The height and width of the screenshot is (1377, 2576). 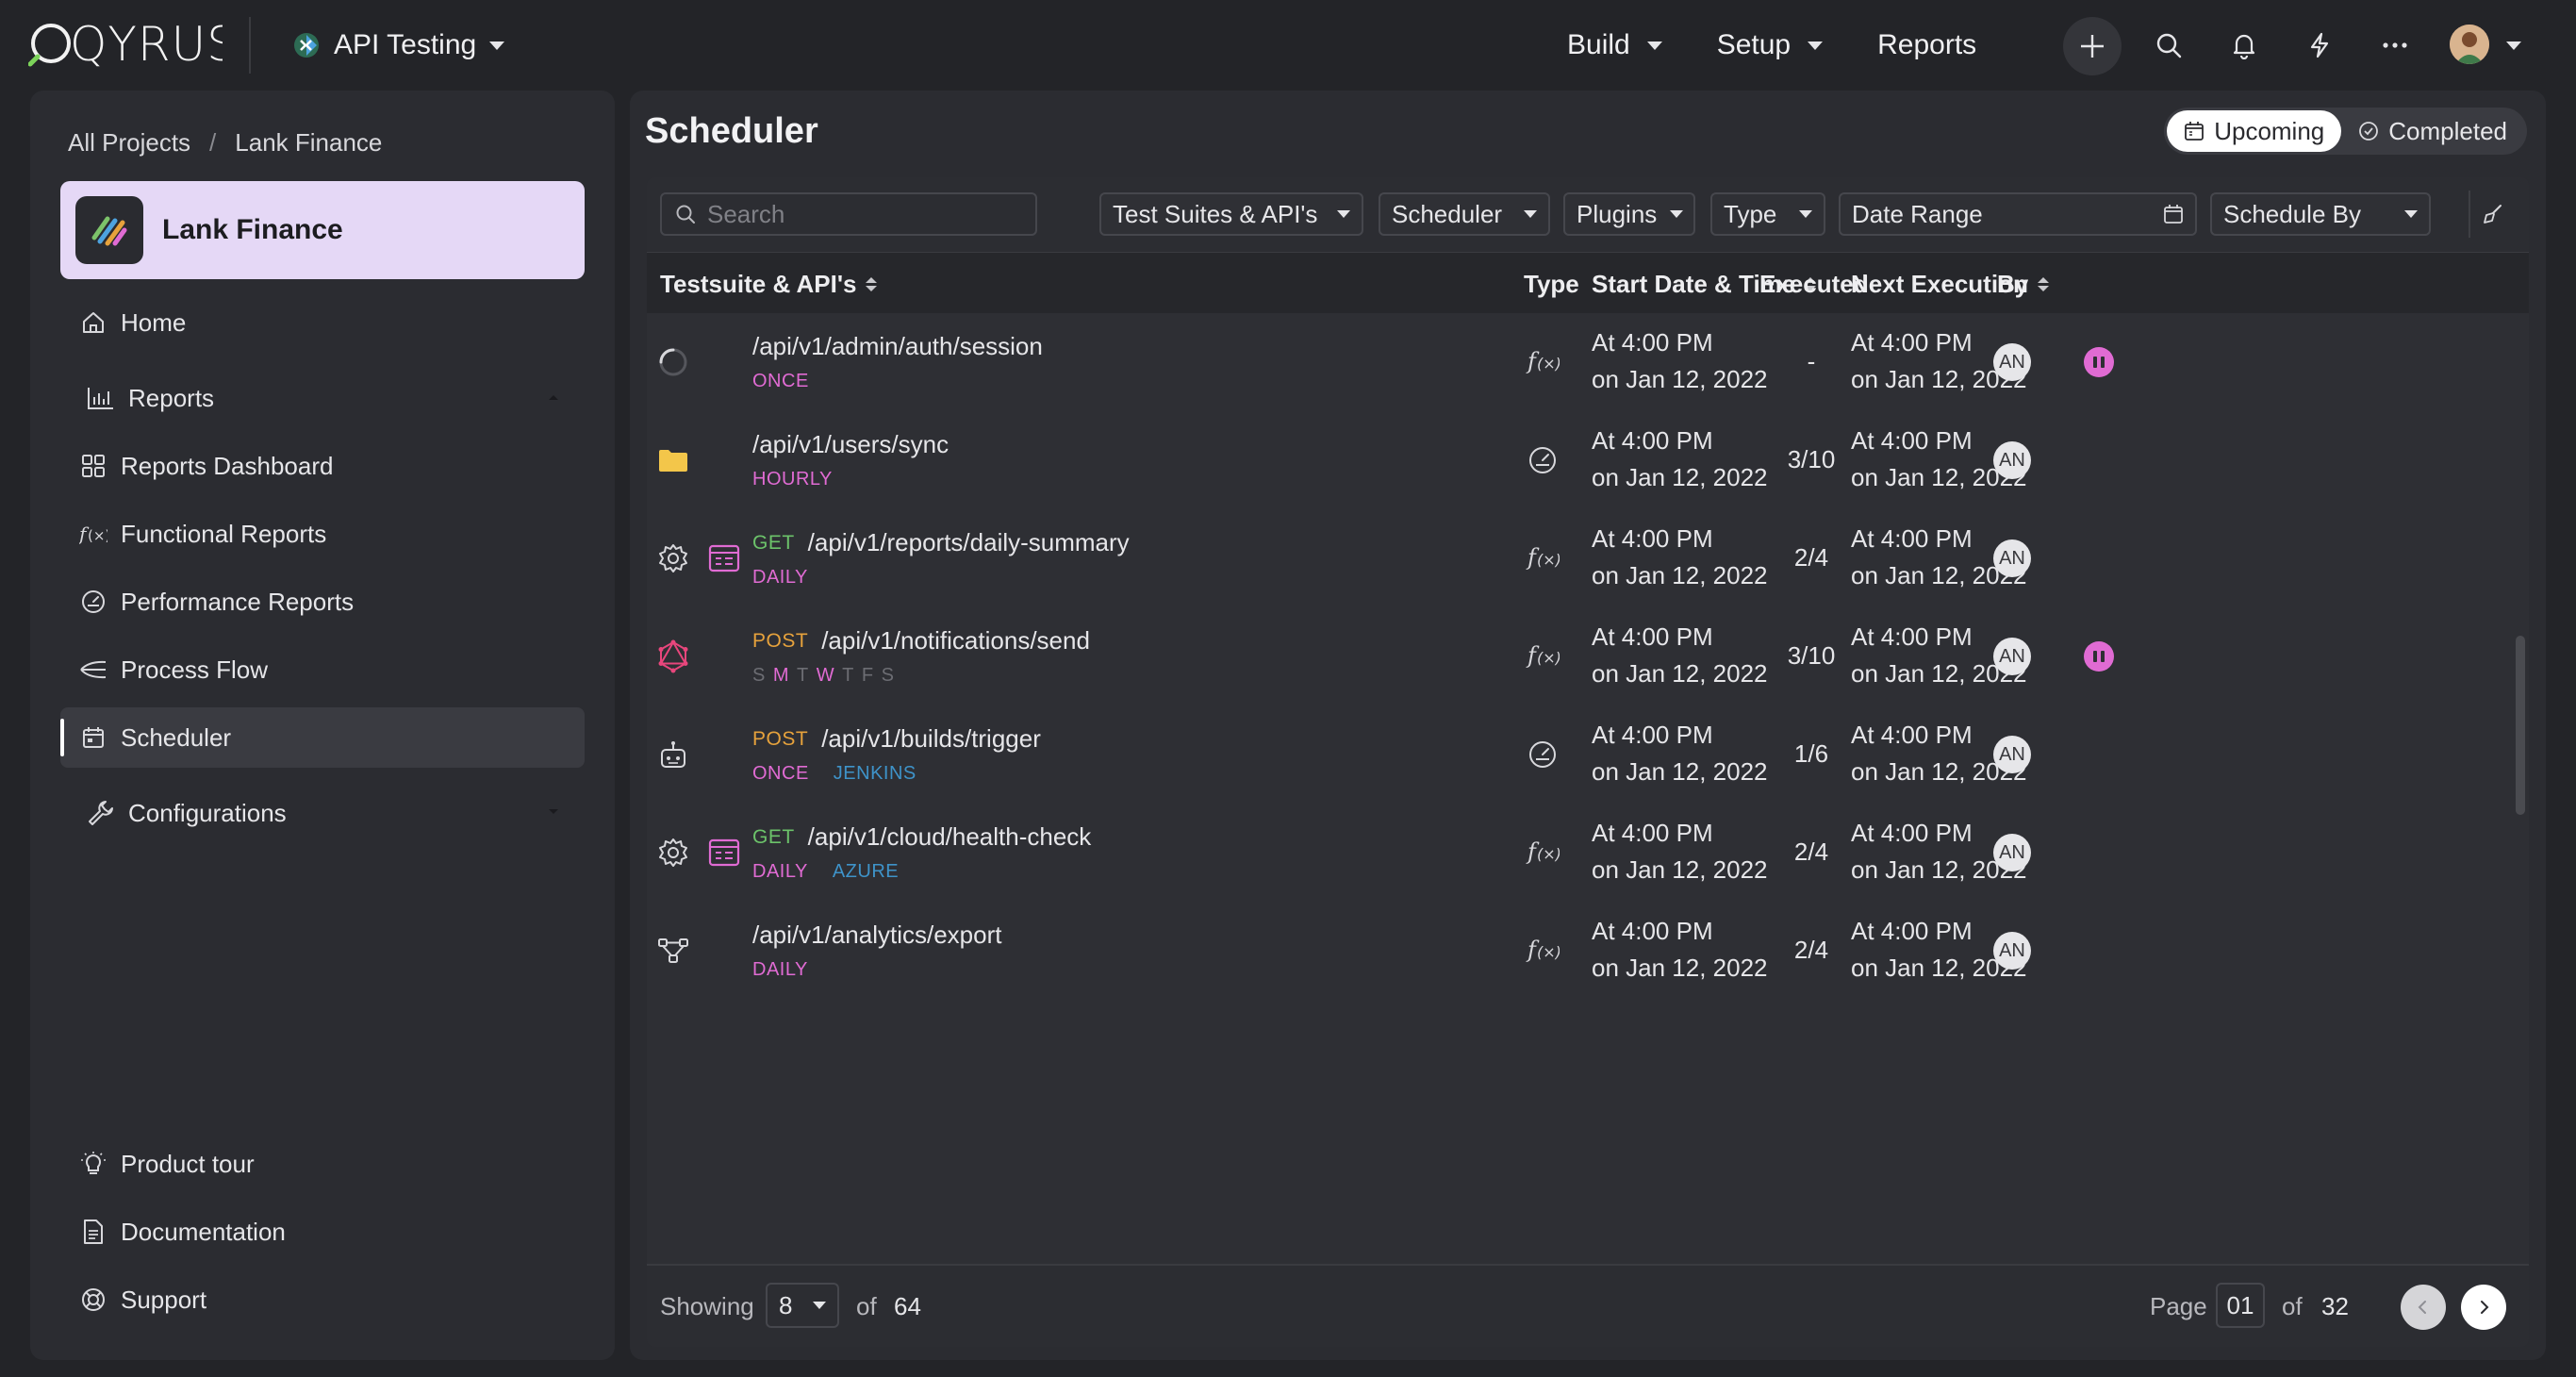 I want to click on search-input, so click(x=862, y=214).